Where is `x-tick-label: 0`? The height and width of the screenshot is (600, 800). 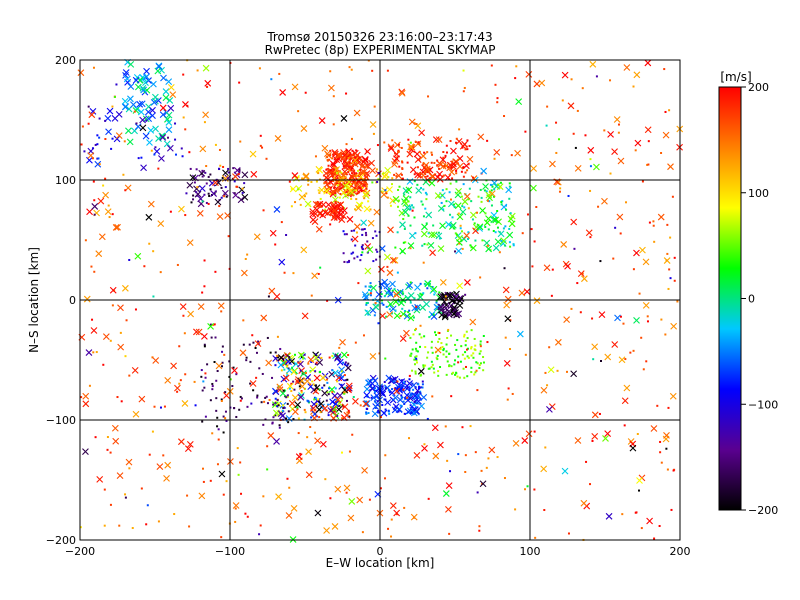 x-tick-label: 0 is located at coordinates (380, 551).